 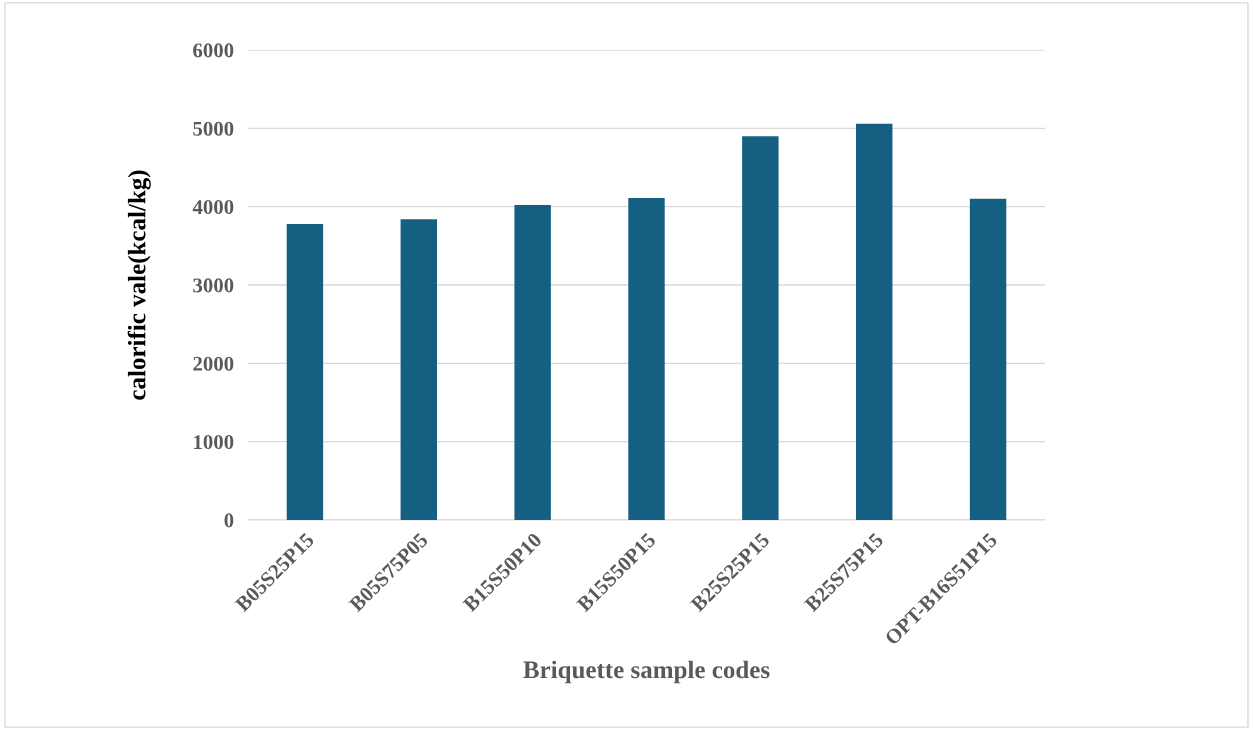 I want to click on y-tick-label: 1000, so click(x=214, y=442).